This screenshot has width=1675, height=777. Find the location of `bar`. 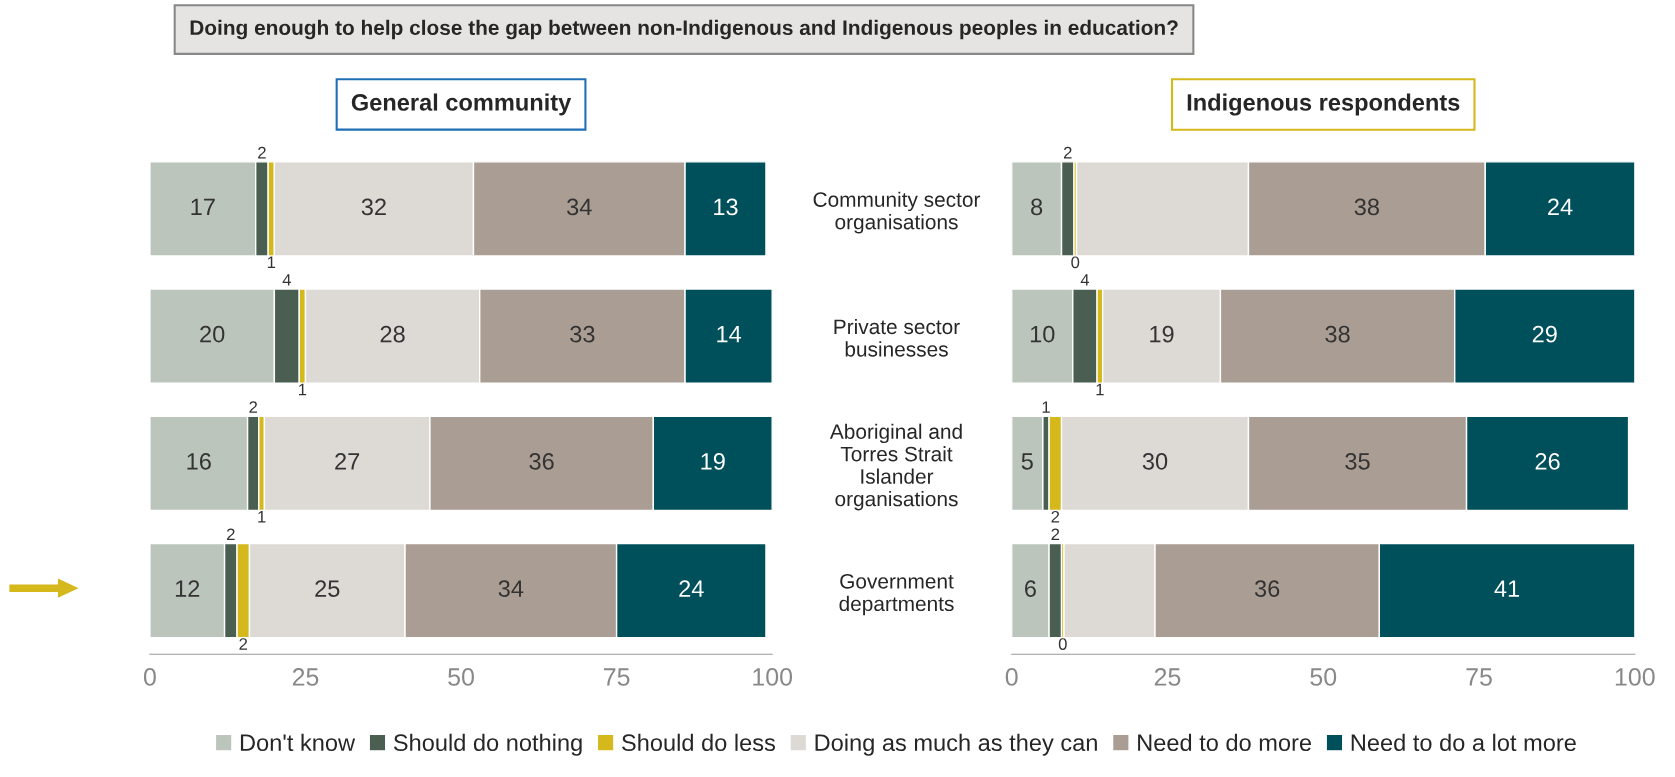

bar is located at coordinates (1027, 463).